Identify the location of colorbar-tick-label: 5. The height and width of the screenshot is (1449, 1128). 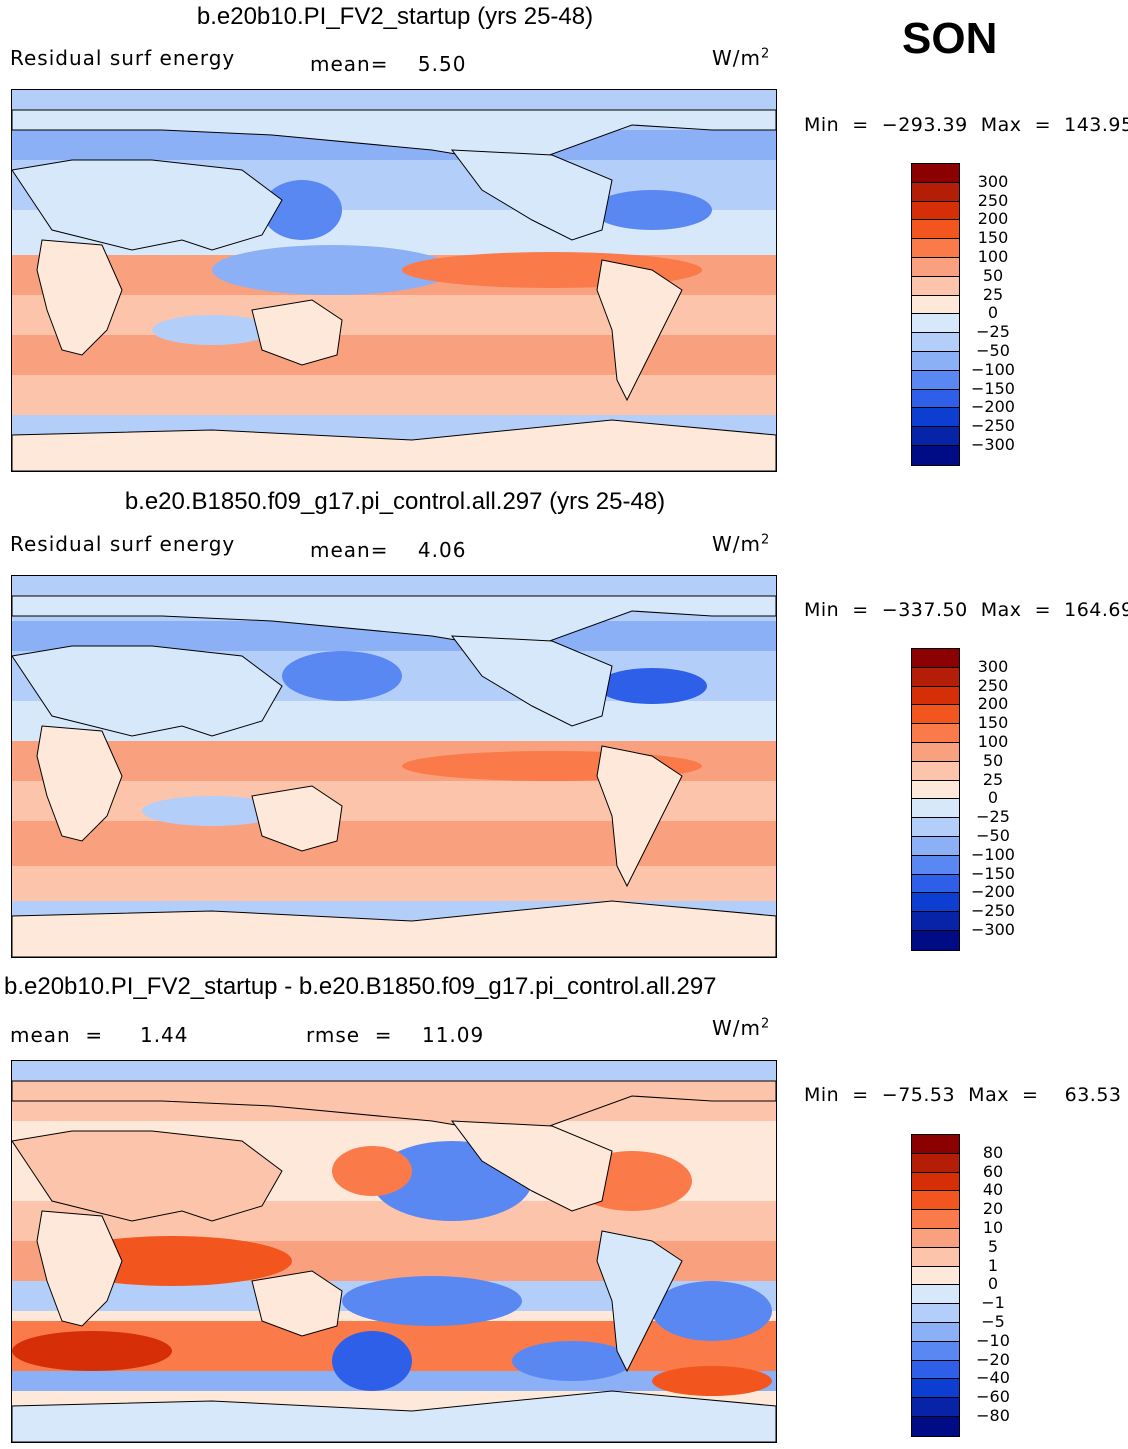
(993, 1246).